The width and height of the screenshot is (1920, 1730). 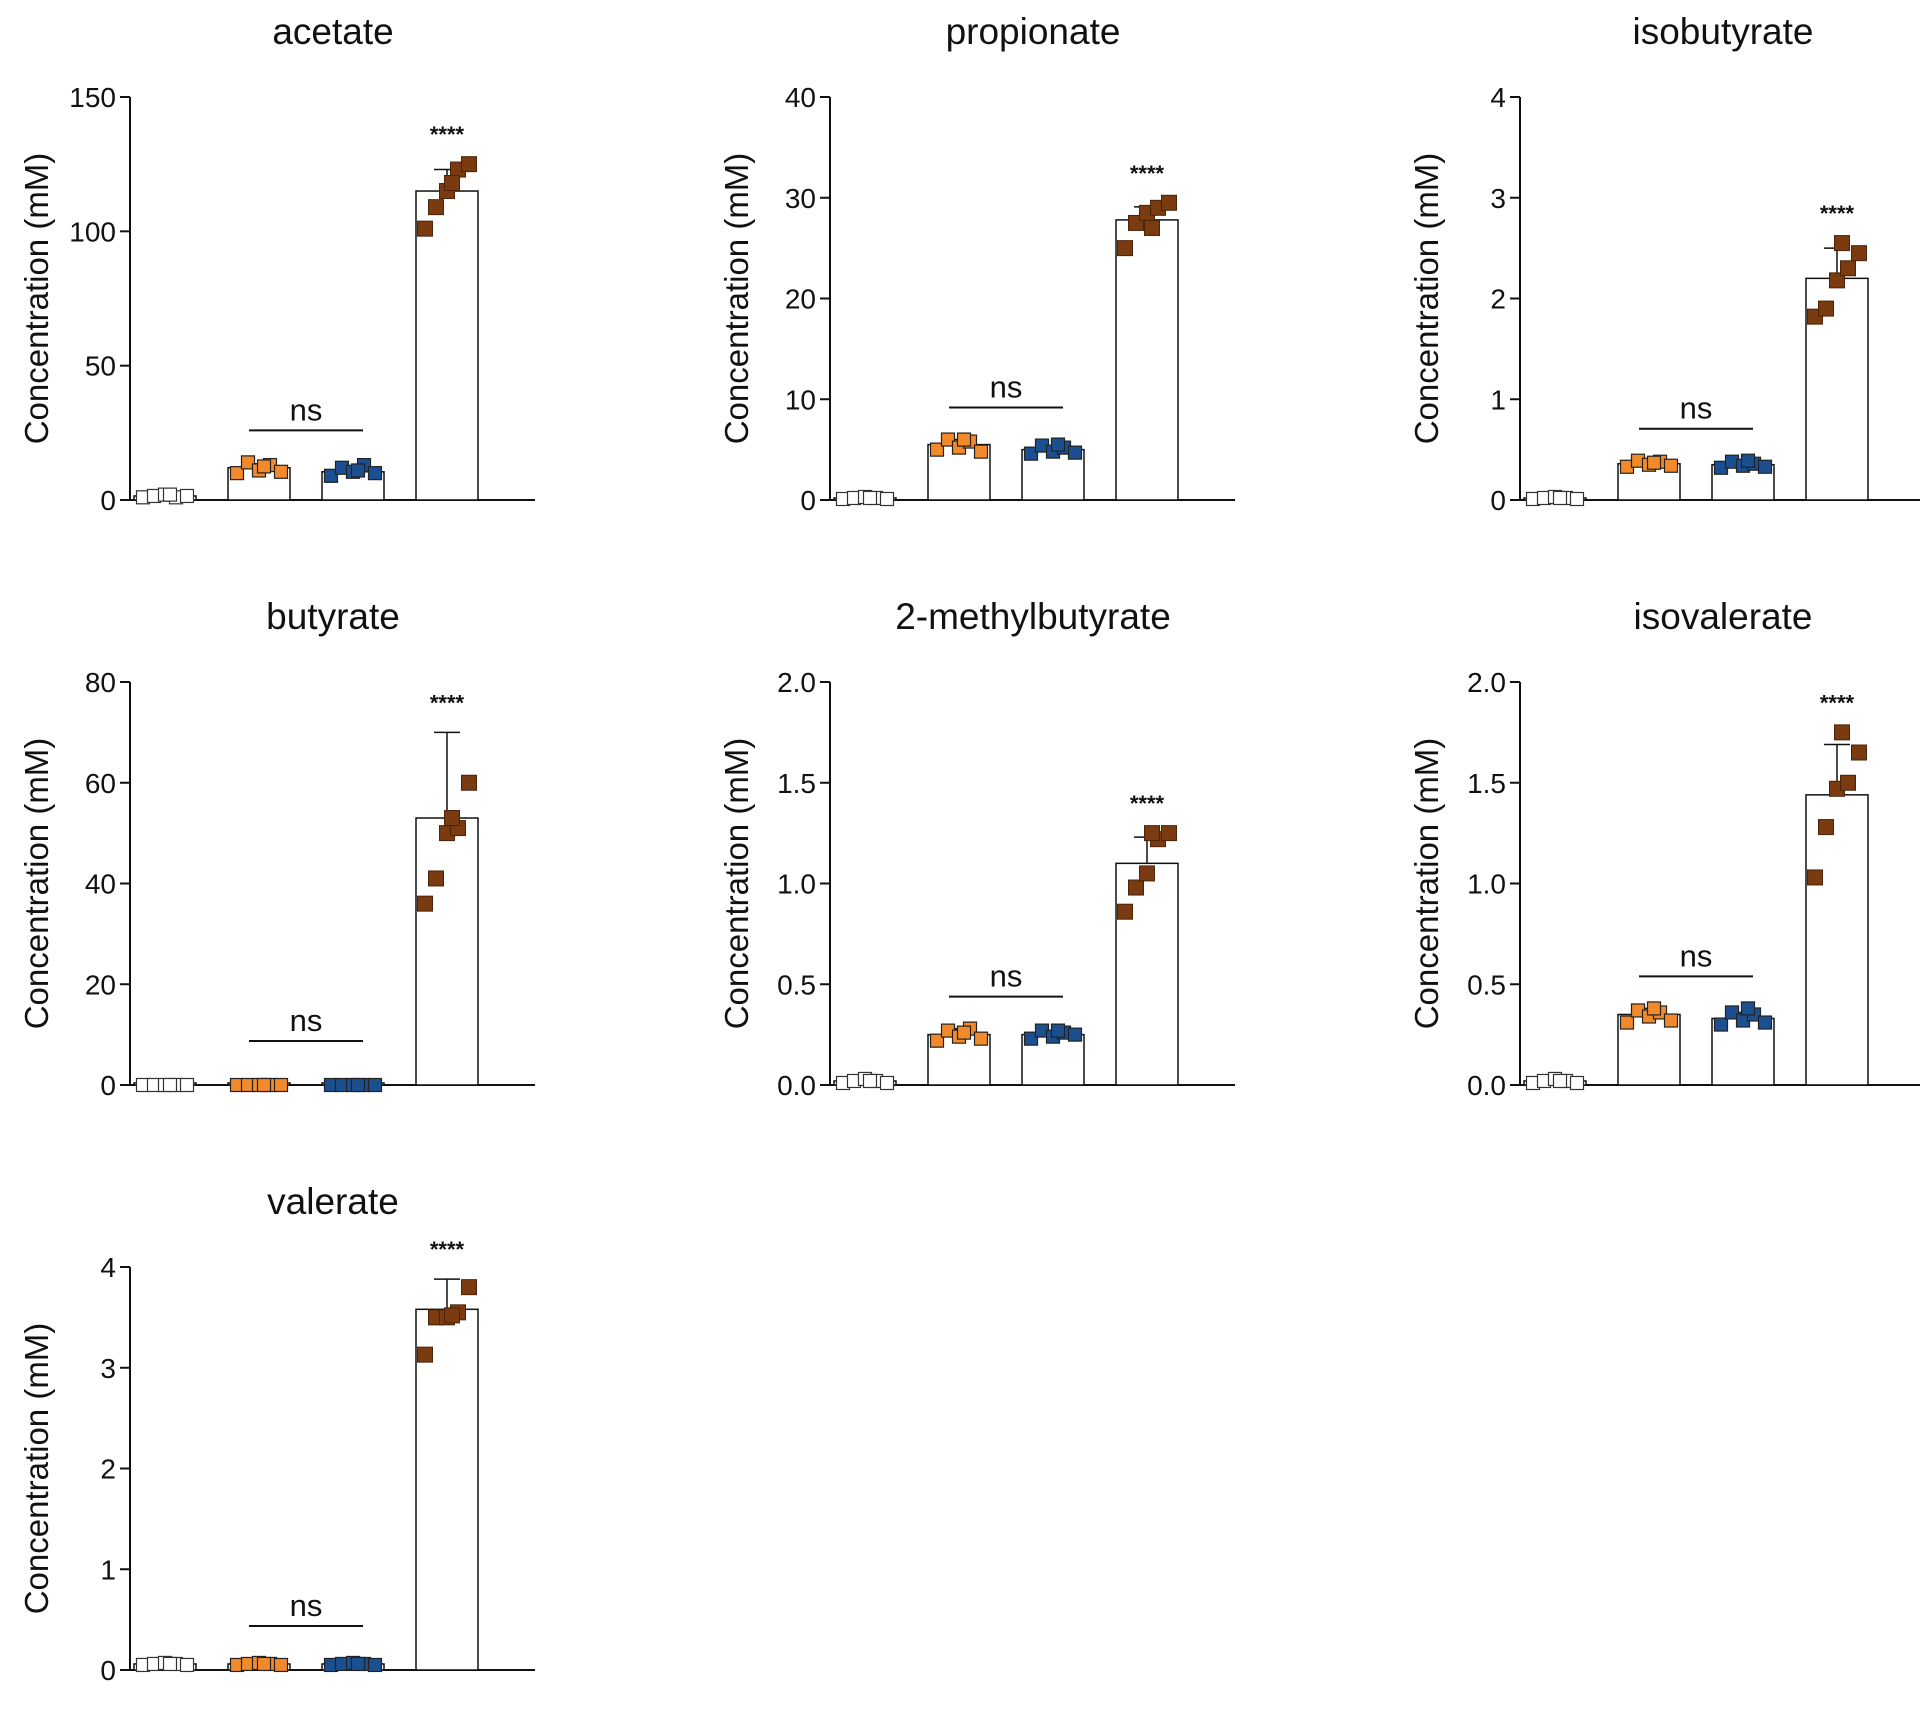 What do you see at coordinates (1498, 97) in the screenshot?
I see `y-tick-label: 4` at bounding box center [1498, 97].